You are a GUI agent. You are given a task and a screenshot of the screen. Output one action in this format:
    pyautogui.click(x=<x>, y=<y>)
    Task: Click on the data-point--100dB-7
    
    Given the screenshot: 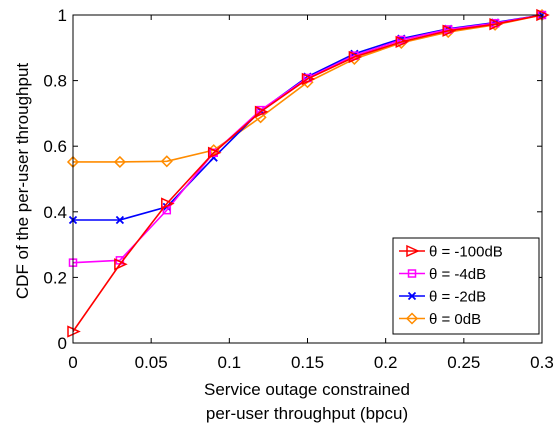 What is the action you would take?
    pyautogui.click(x=402, y=42)
    